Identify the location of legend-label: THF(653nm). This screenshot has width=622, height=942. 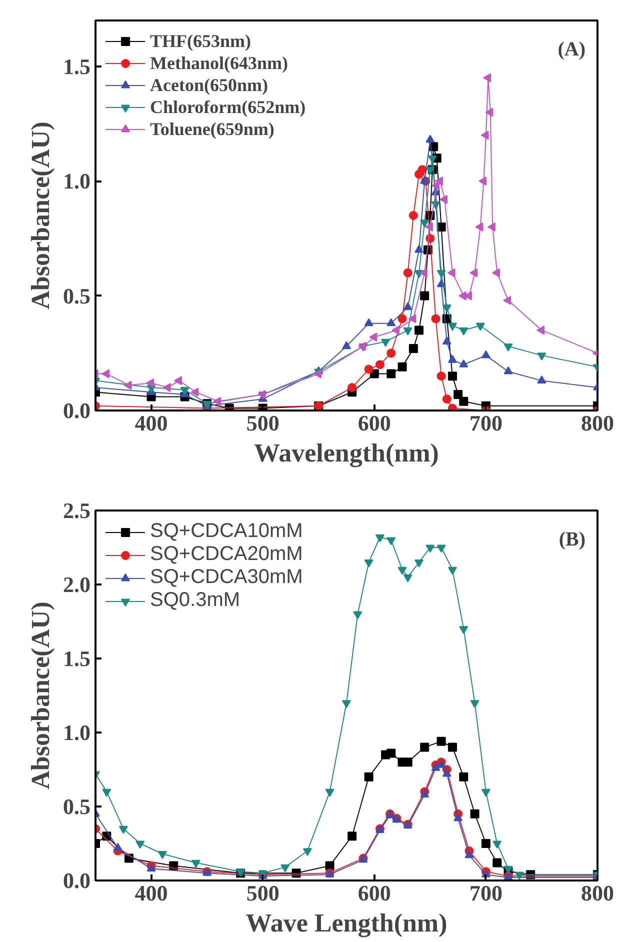
(200, 41).